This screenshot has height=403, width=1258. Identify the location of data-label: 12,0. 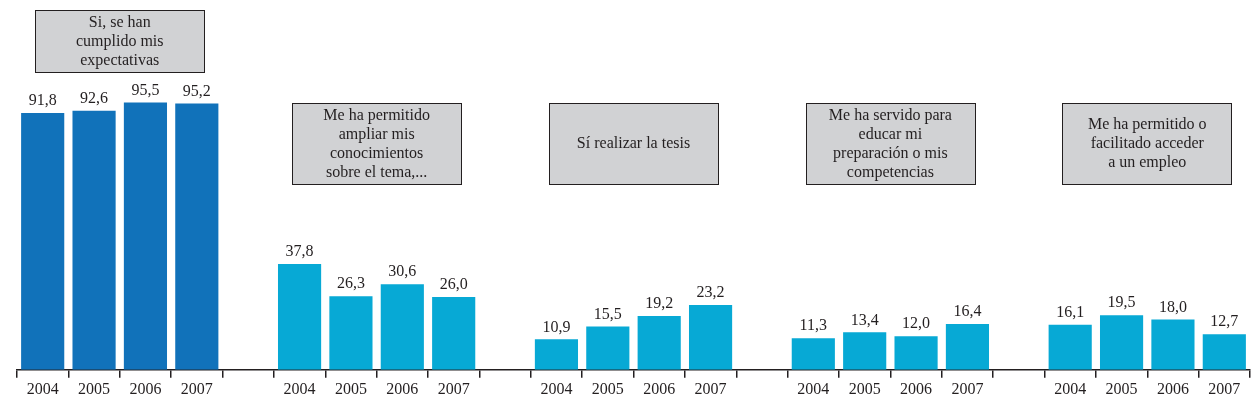
(916, 323).